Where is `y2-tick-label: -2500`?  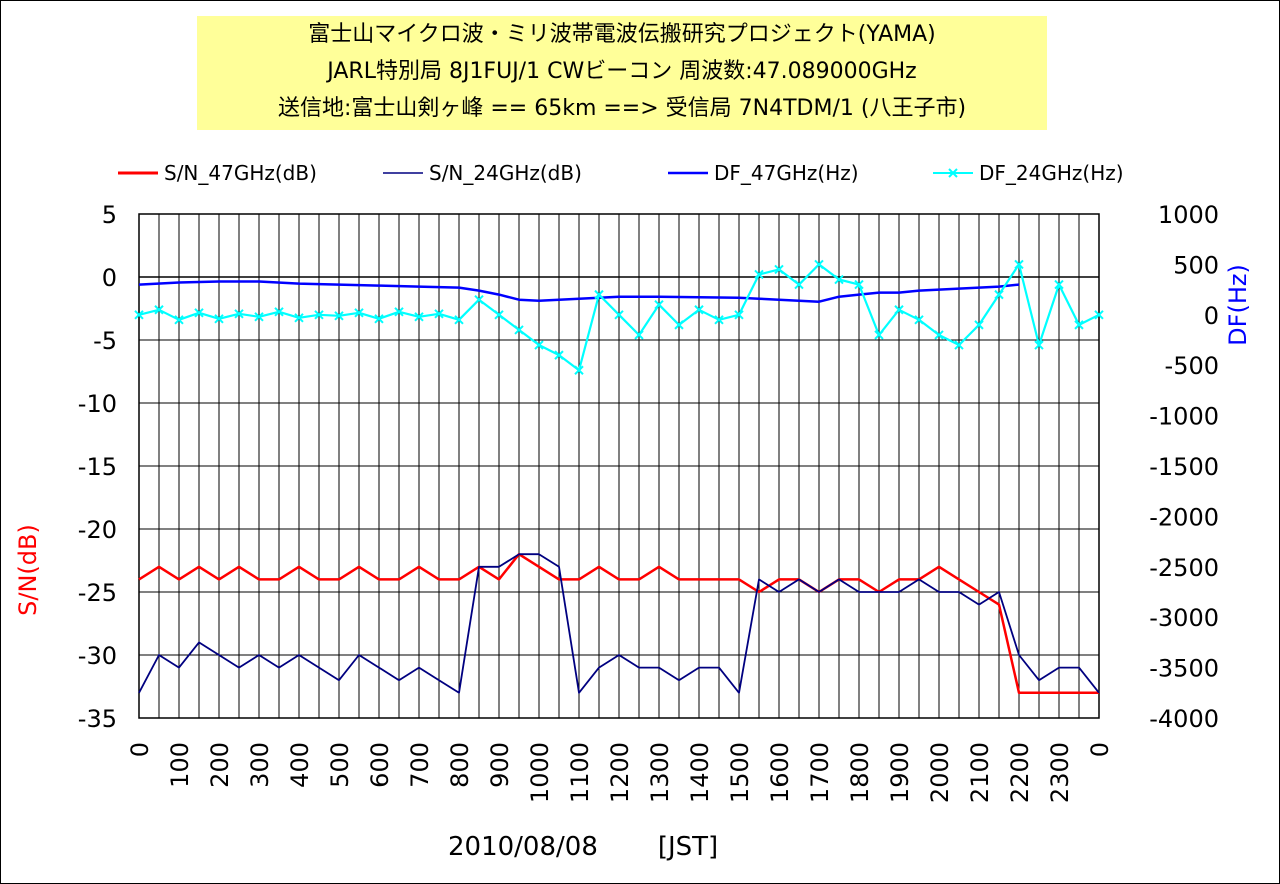 y2-tick-label: -2500 is located at coordinates (1184, 568).